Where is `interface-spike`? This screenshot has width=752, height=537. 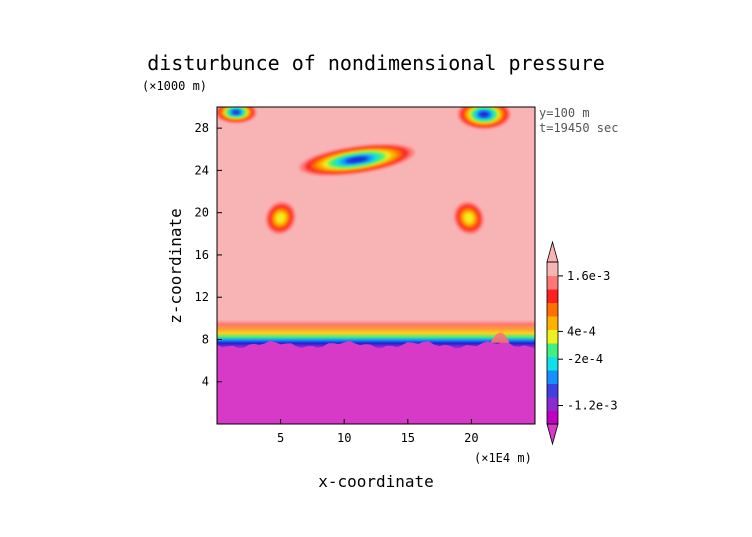
interface-spike is located at coordinates (500, 337).